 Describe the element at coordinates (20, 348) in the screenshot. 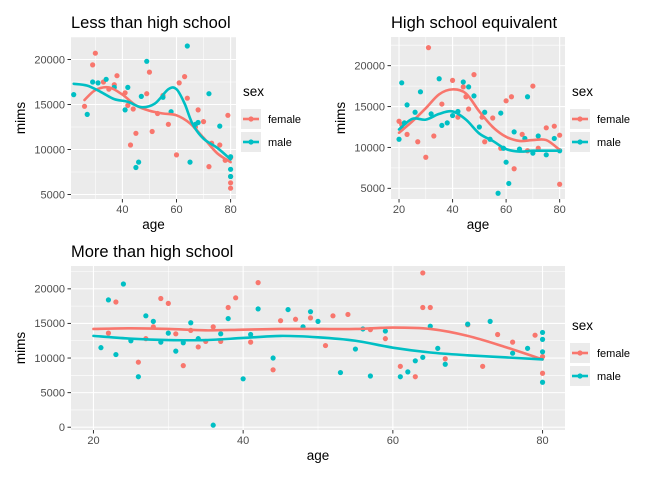

I see `y-axis-title: mims` at that location.